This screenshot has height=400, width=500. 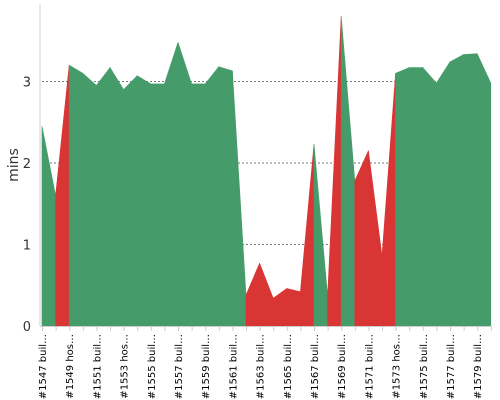 I want to click on y-tick-label: 2, so click(x=27, y=164).